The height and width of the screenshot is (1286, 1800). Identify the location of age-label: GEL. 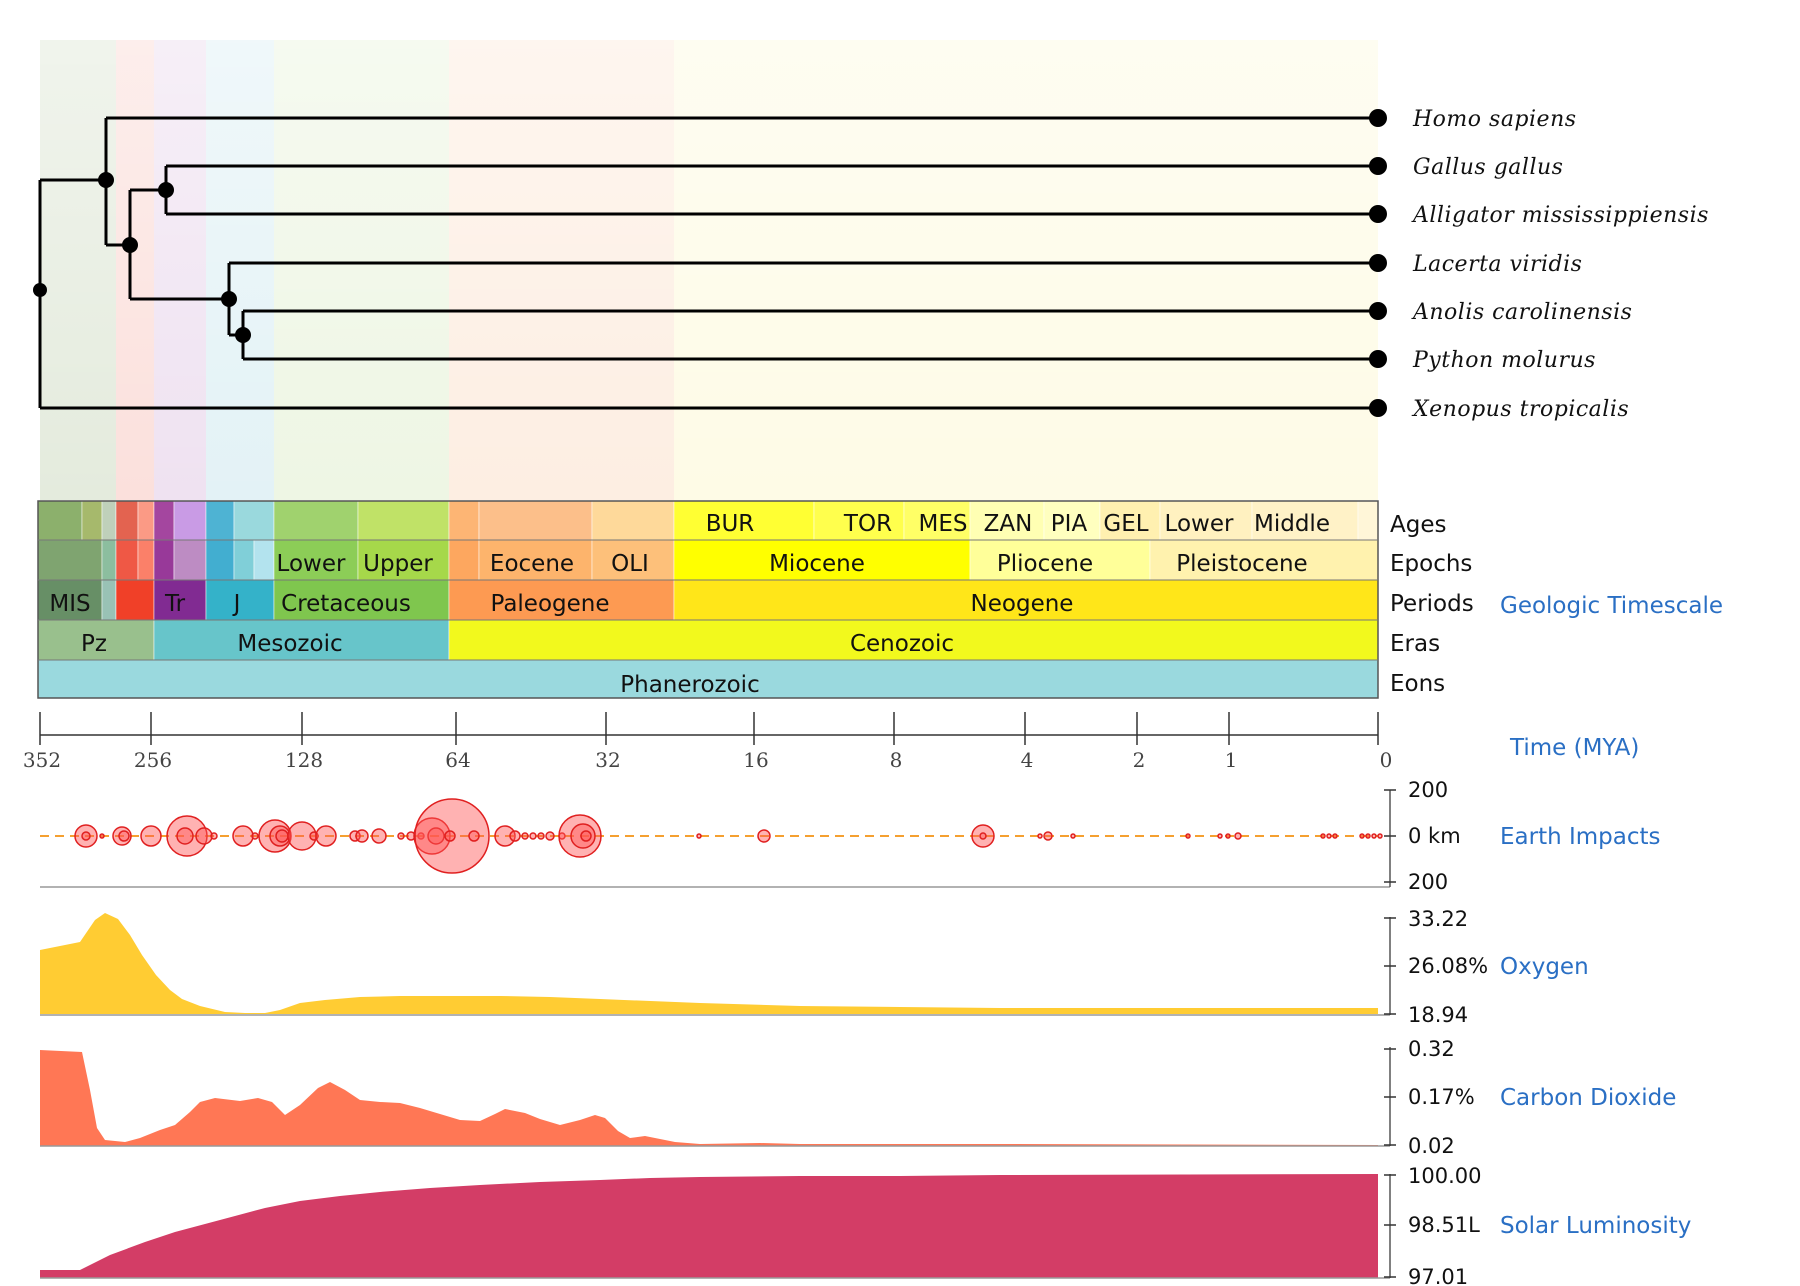
(1125, 524).